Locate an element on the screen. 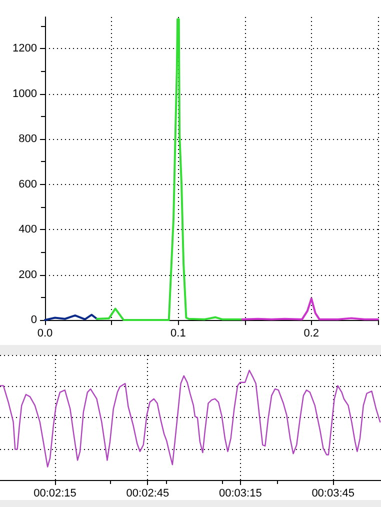 This screenshot has width=381, height=507. y-tick-label: 800 is located at coordinates (27, 139).